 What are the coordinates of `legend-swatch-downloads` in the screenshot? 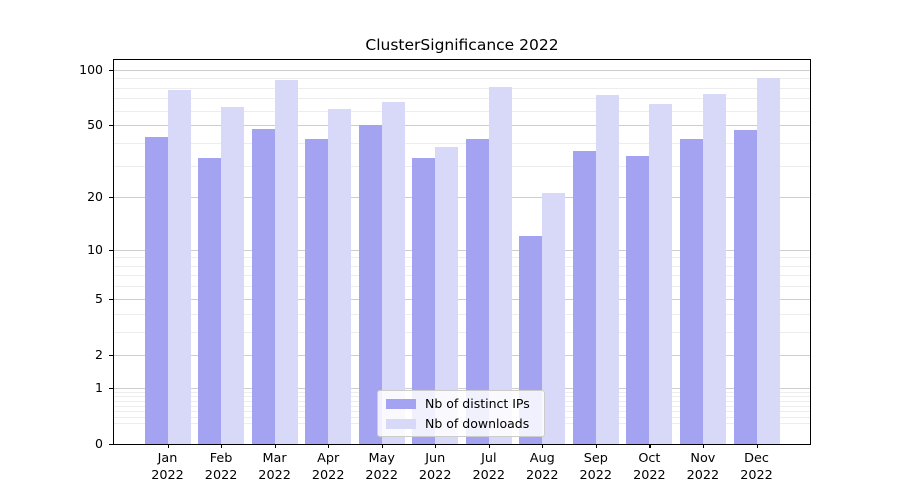 It's located at (401, 423).